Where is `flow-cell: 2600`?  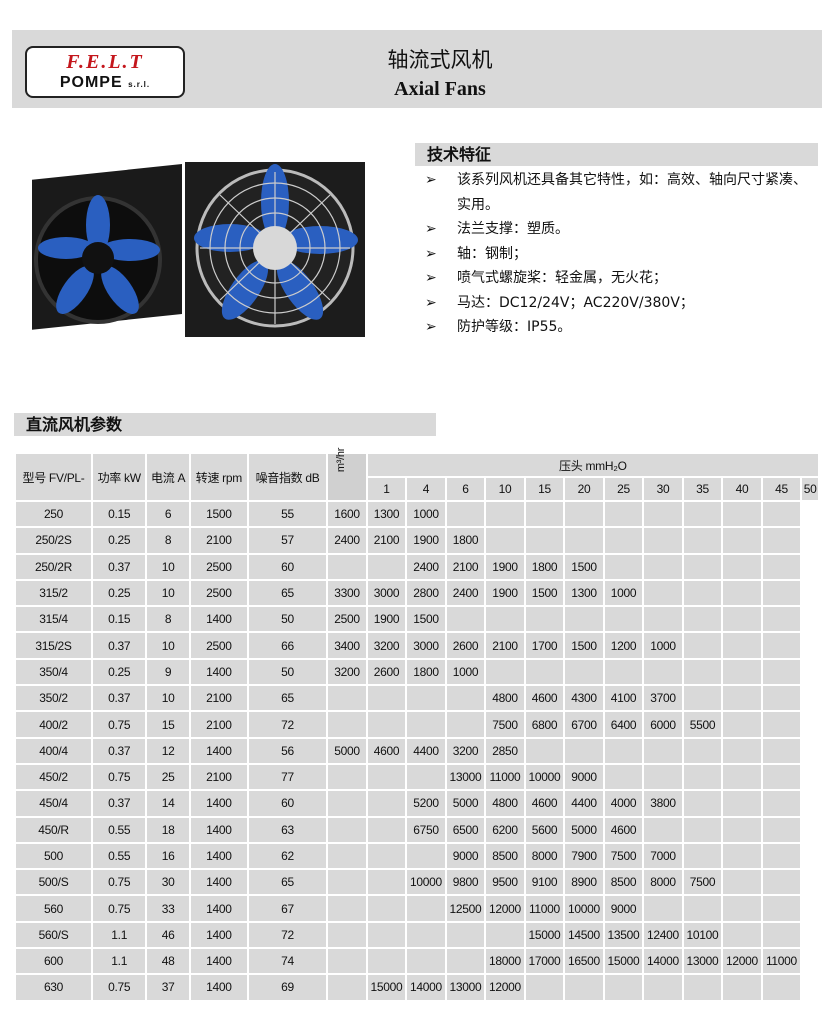 flow-cell: 2600 is located at coordinates (465, 645).